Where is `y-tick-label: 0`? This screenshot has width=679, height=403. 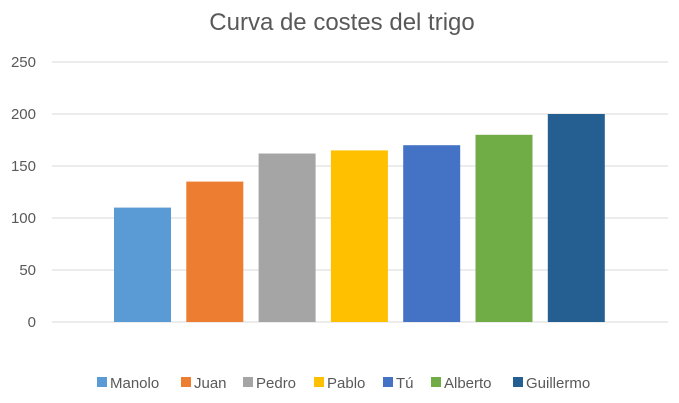 y-tick-label: 0 is located at coordinates (32, 322).